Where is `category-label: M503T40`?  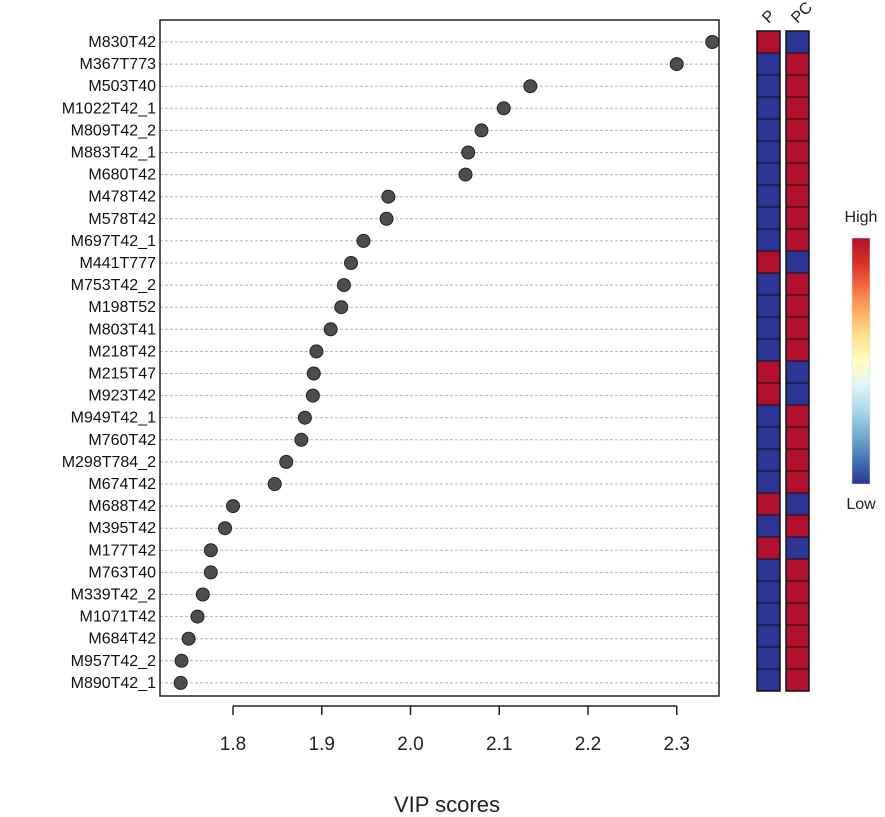 category-label: M503T40 is located at coordinates (122, 86).